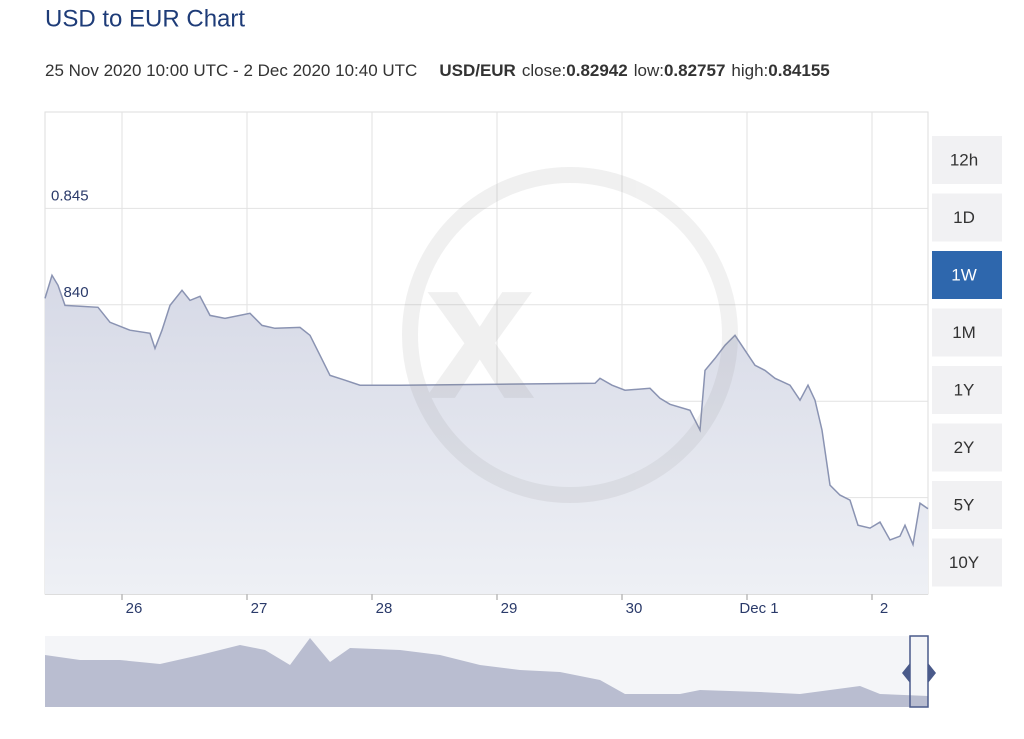  Describe the element at coordinates (964, 159) in the screenshot. I see `range-button-label: 12h` at that location.